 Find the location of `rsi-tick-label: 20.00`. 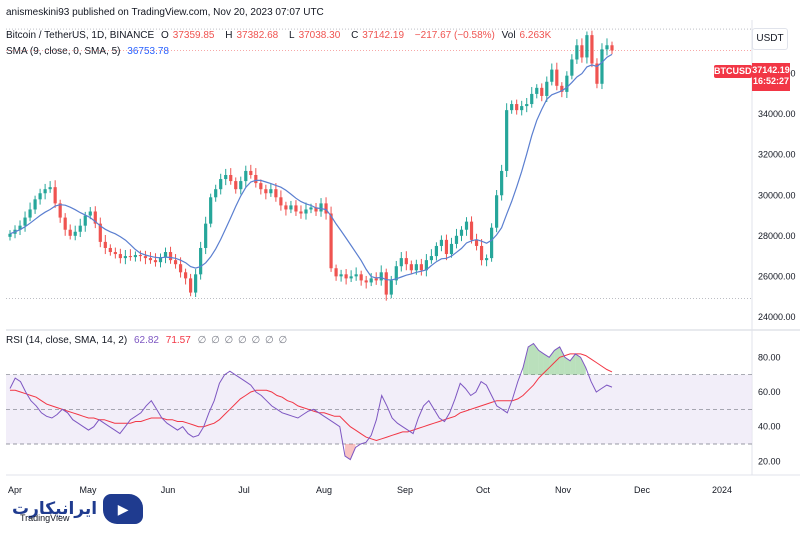

rsi-tick-label: 20.00 is located at coordinates (769, 461).